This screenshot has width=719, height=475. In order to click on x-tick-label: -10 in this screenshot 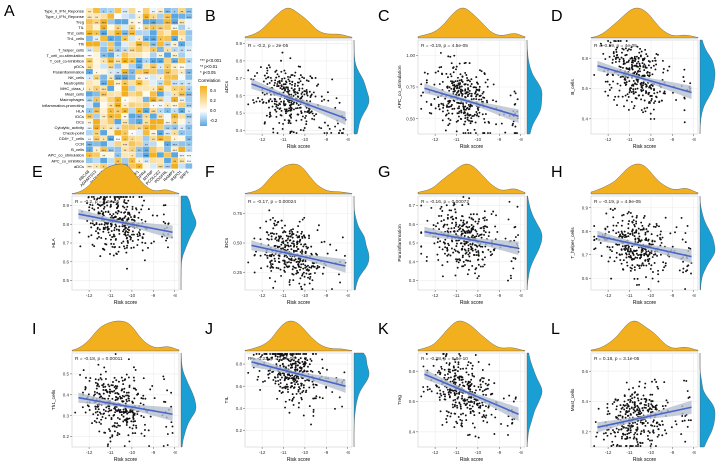, I will do `click(478, 295)`.